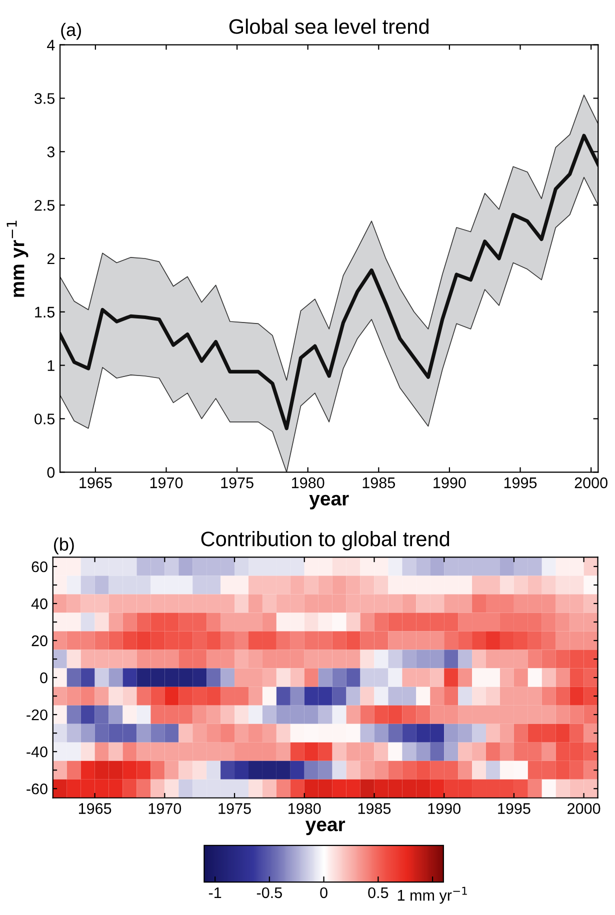 The image size is (615, 915). I want to click on color-bar-label: -0.5, so click(269, 892).